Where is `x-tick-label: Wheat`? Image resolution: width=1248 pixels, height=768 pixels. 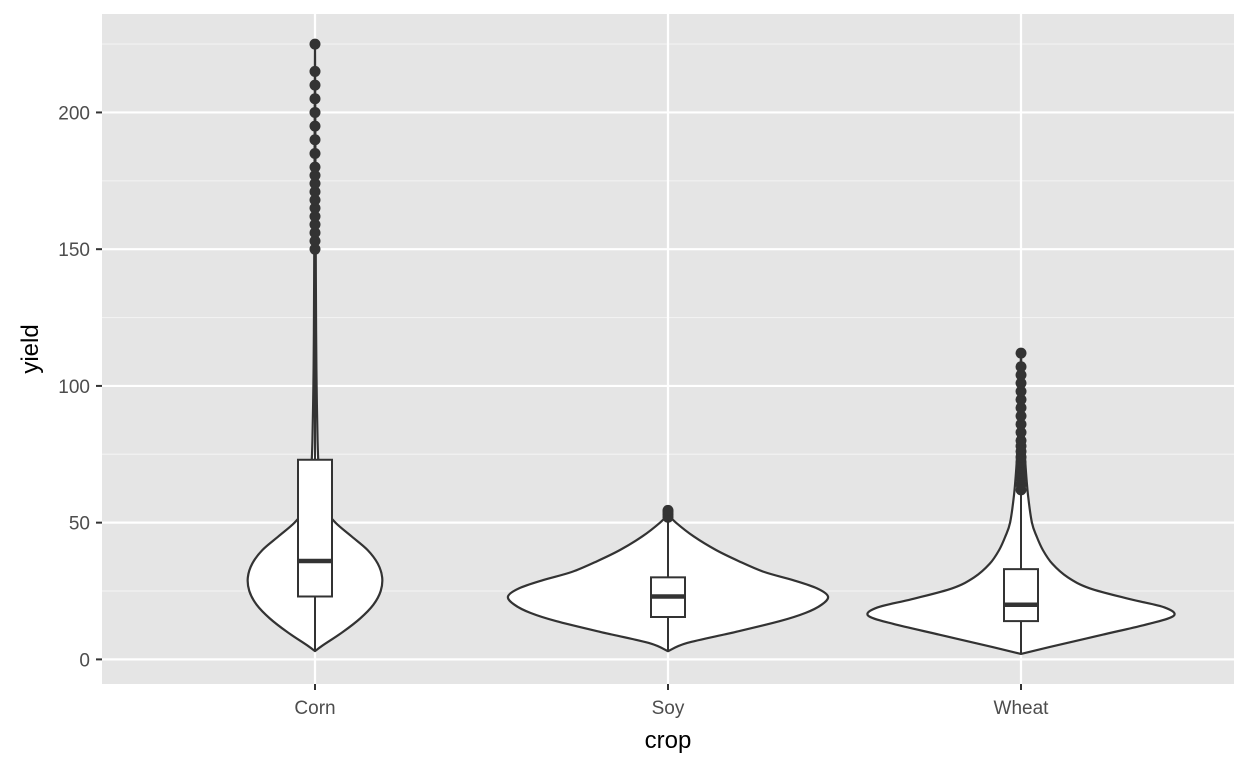
x-tick-label: Wheat is located at coordinates (1022, 708).